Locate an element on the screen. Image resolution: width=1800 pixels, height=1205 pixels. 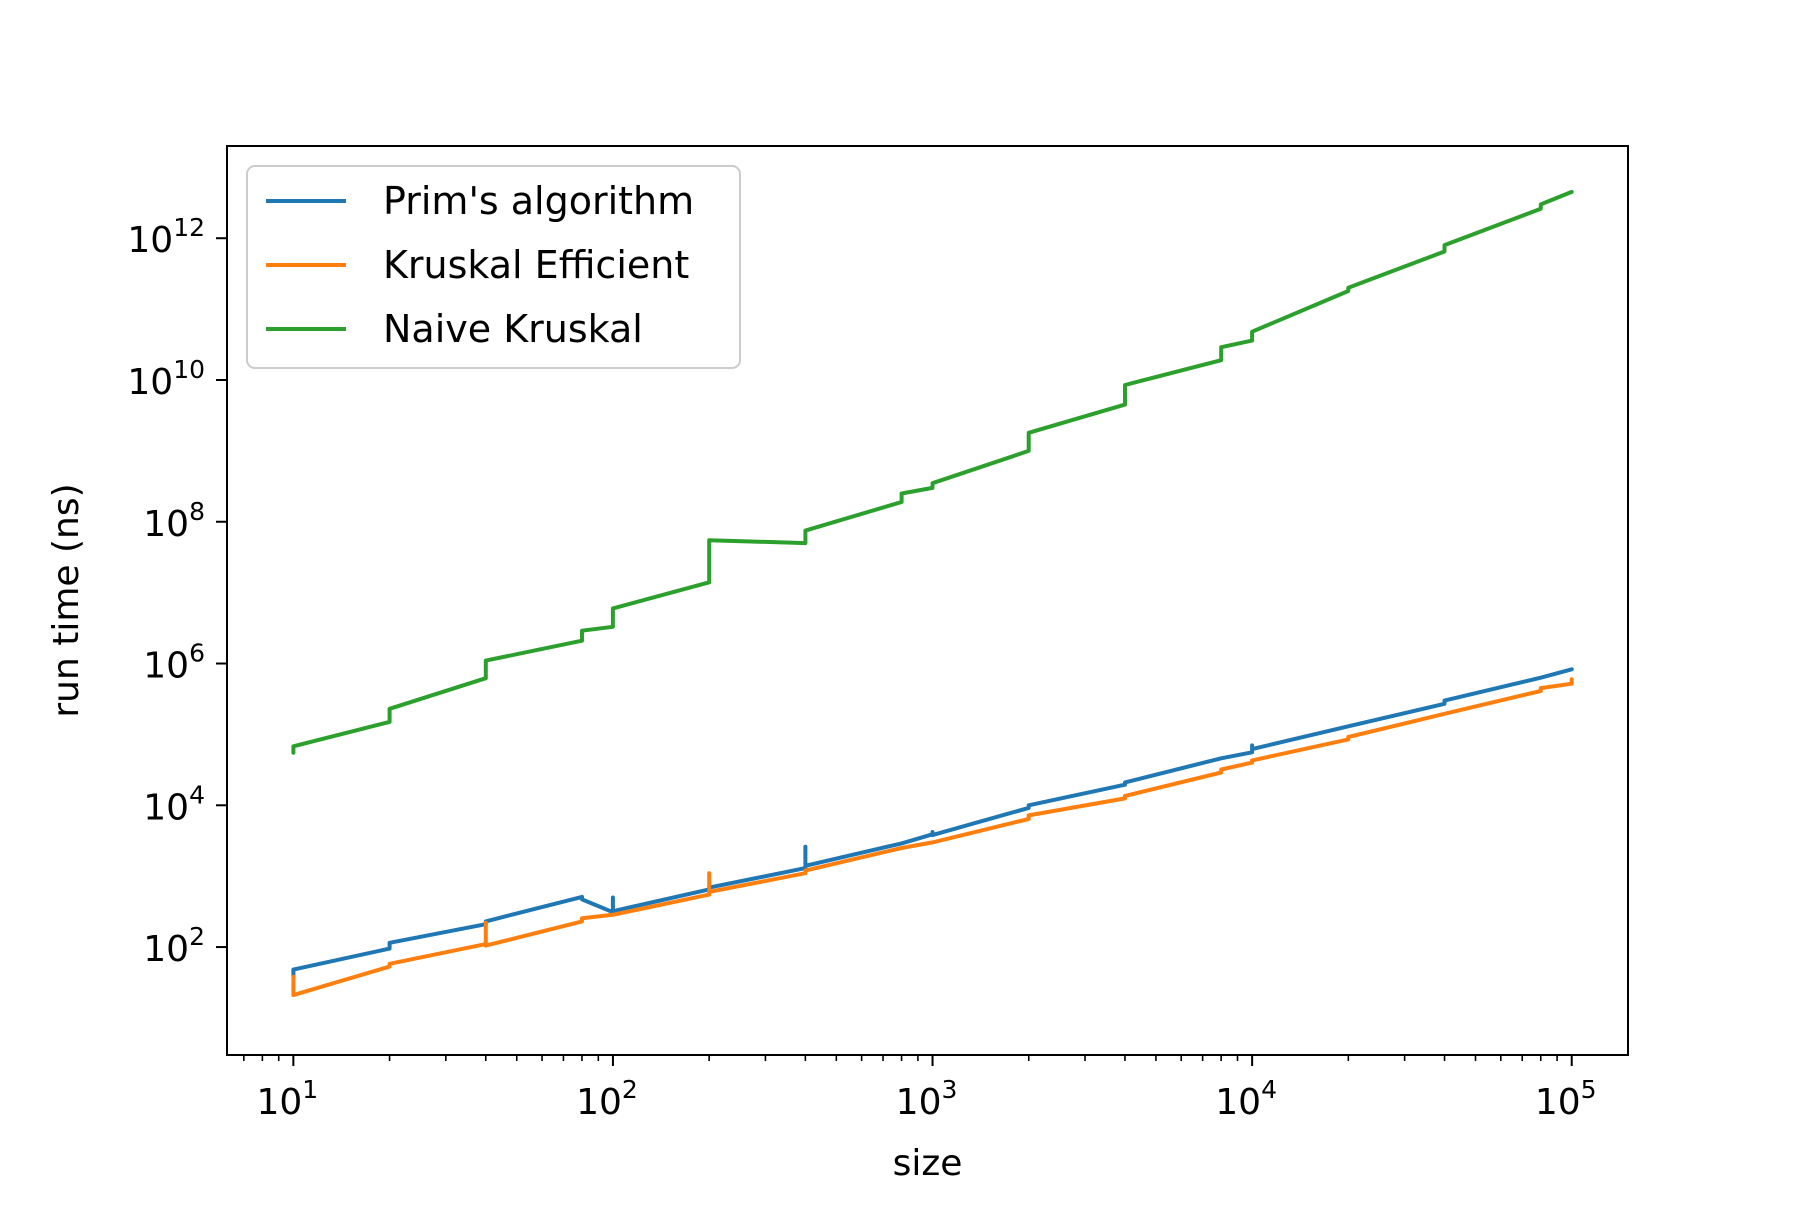
legend-label-2: Naive Kruskal is located at coordinates (513, 329).